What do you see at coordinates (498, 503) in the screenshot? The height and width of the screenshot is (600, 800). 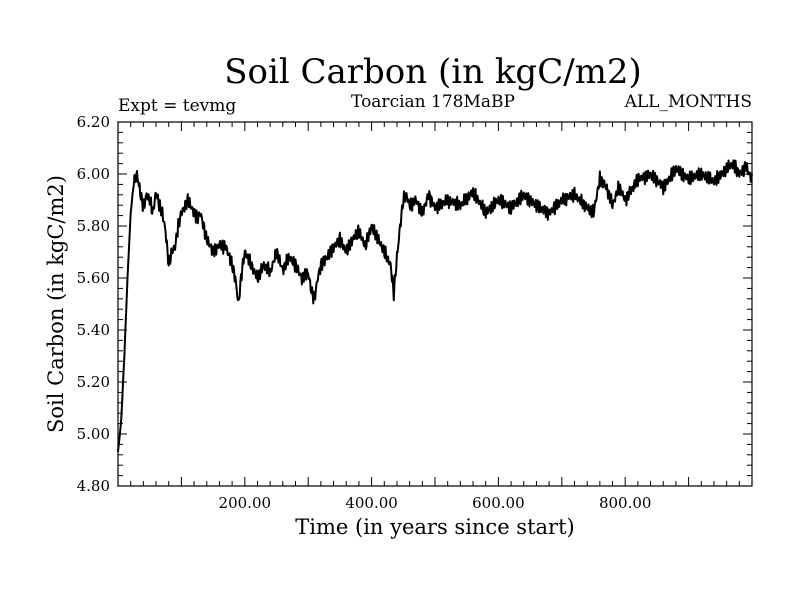 I see `x-tick-label: 600.00` at bounding box center [498, 503].